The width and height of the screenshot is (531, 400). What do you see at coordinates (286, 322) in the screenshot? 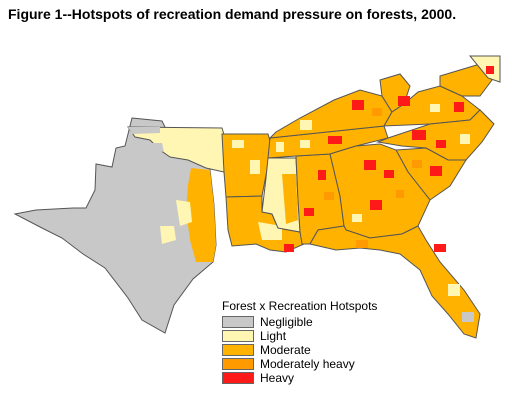
I see `legend-label: Negligible` at bounding box center [286, 322].